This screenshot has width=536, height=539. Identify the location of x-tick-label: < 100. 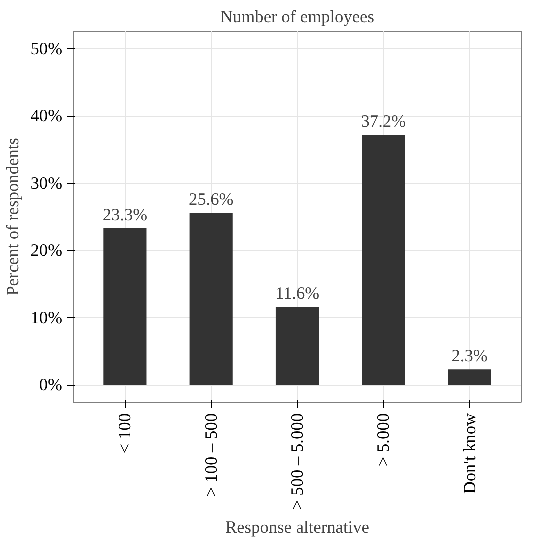
(125, 433).